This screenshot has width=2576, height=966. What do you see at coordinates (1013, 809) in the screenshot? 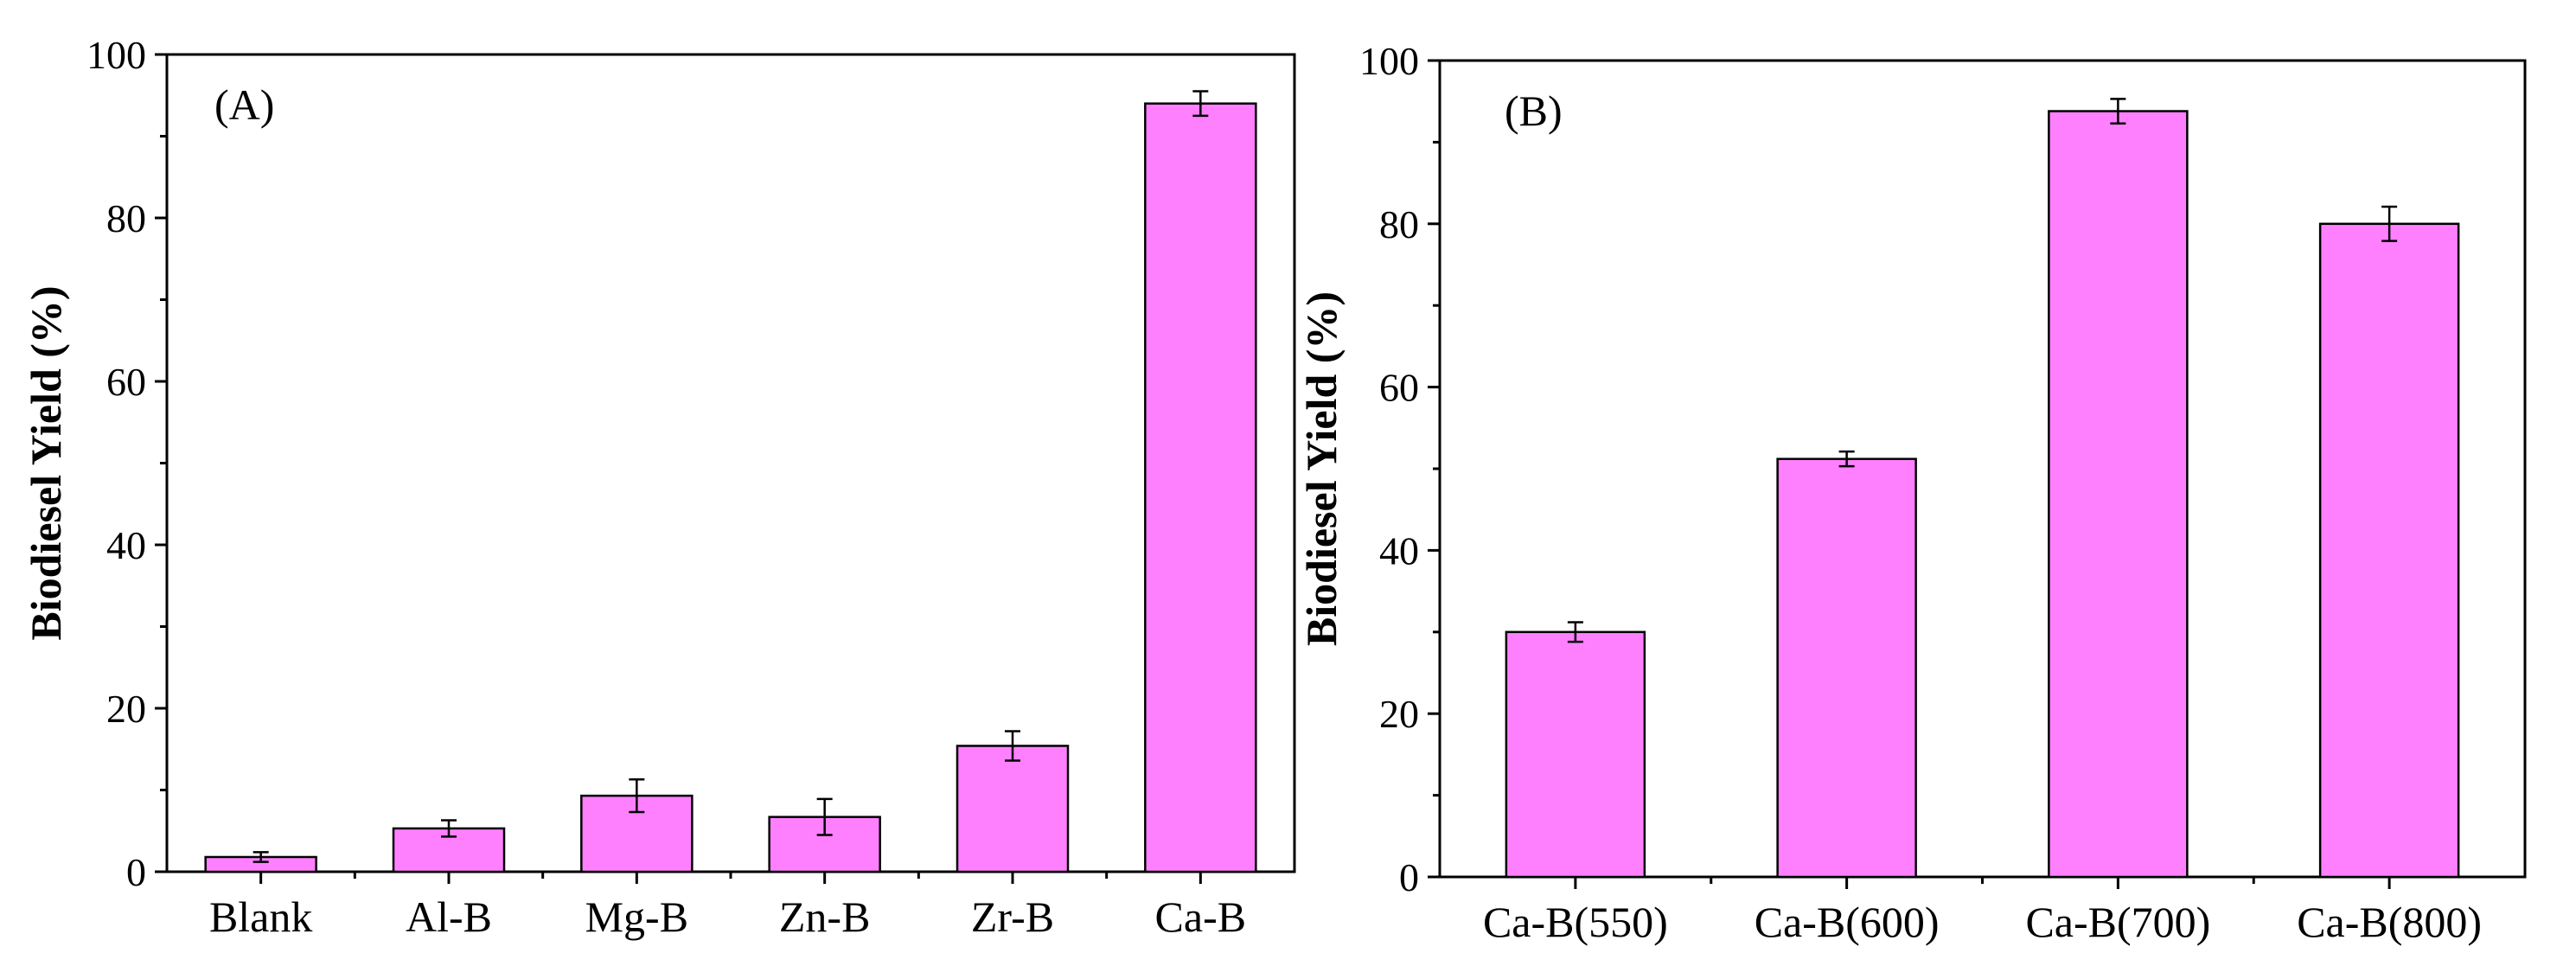
I see `bar-zr-b` at bounding box center [1013, 809].